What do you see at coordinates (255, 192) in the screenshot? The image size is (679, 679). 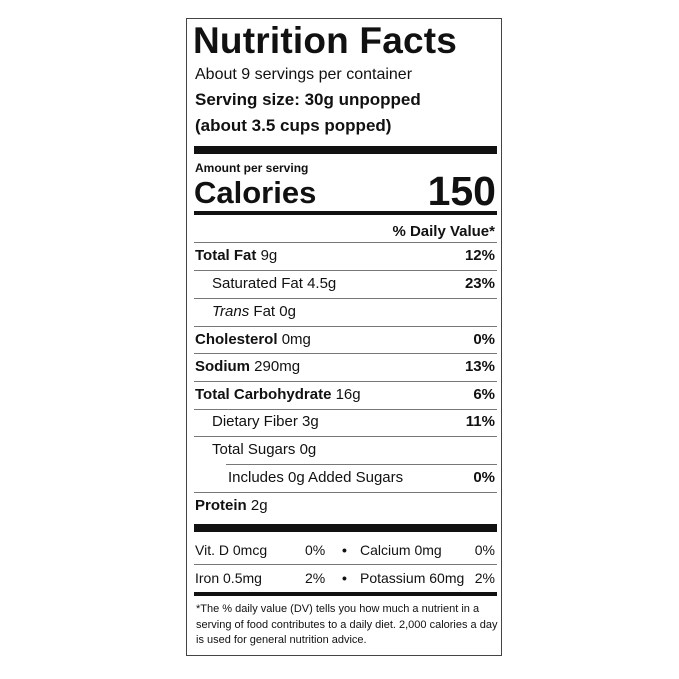 I see `calories-label: Calories` at bounding box center [255, 192].